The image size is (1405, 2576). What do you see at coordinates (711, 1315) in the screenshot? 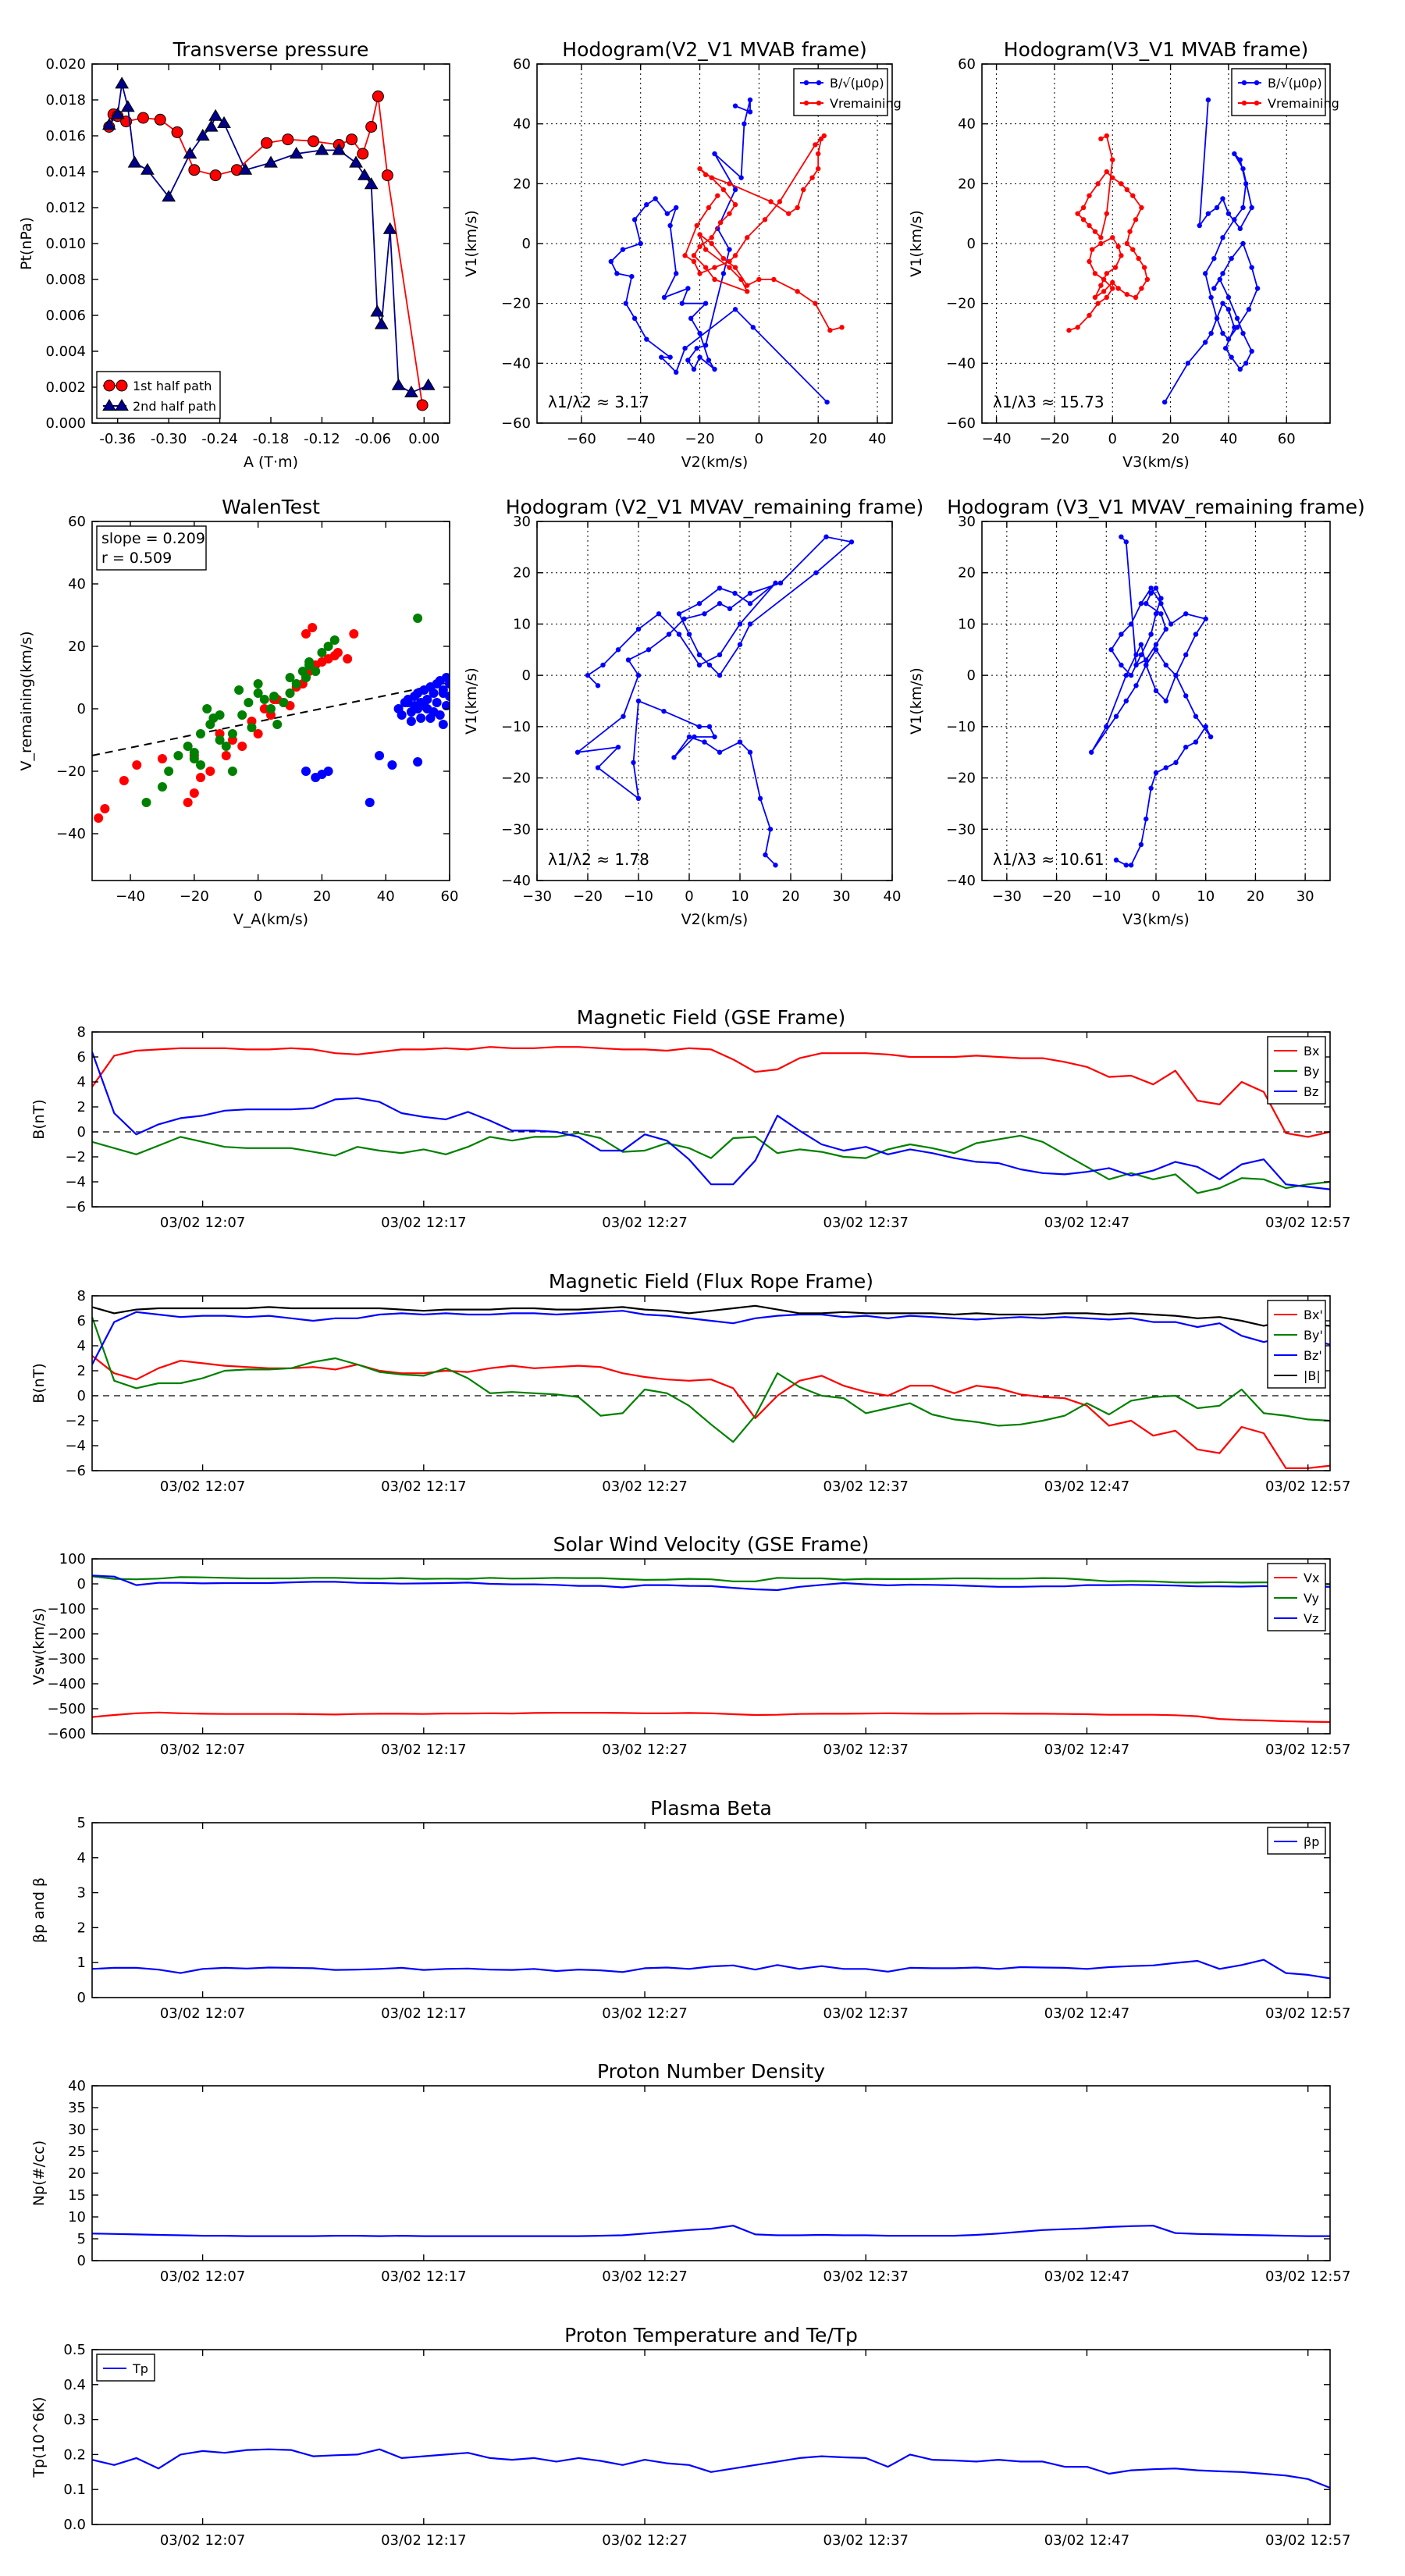
I see `series-line-|B|` at bounding box center [711, 1315].